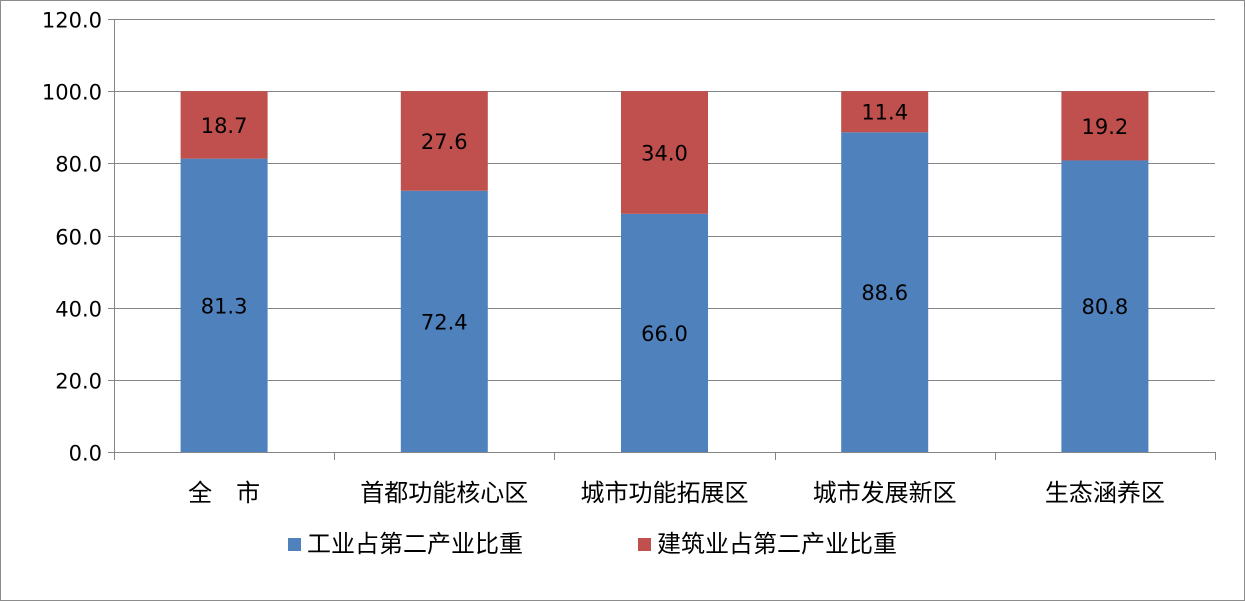 This screenshot has height=601, width=1245. Describe the element at coordinates (78, 238) in the screenshot. I see `y-tick-label: 60.0` at that location.